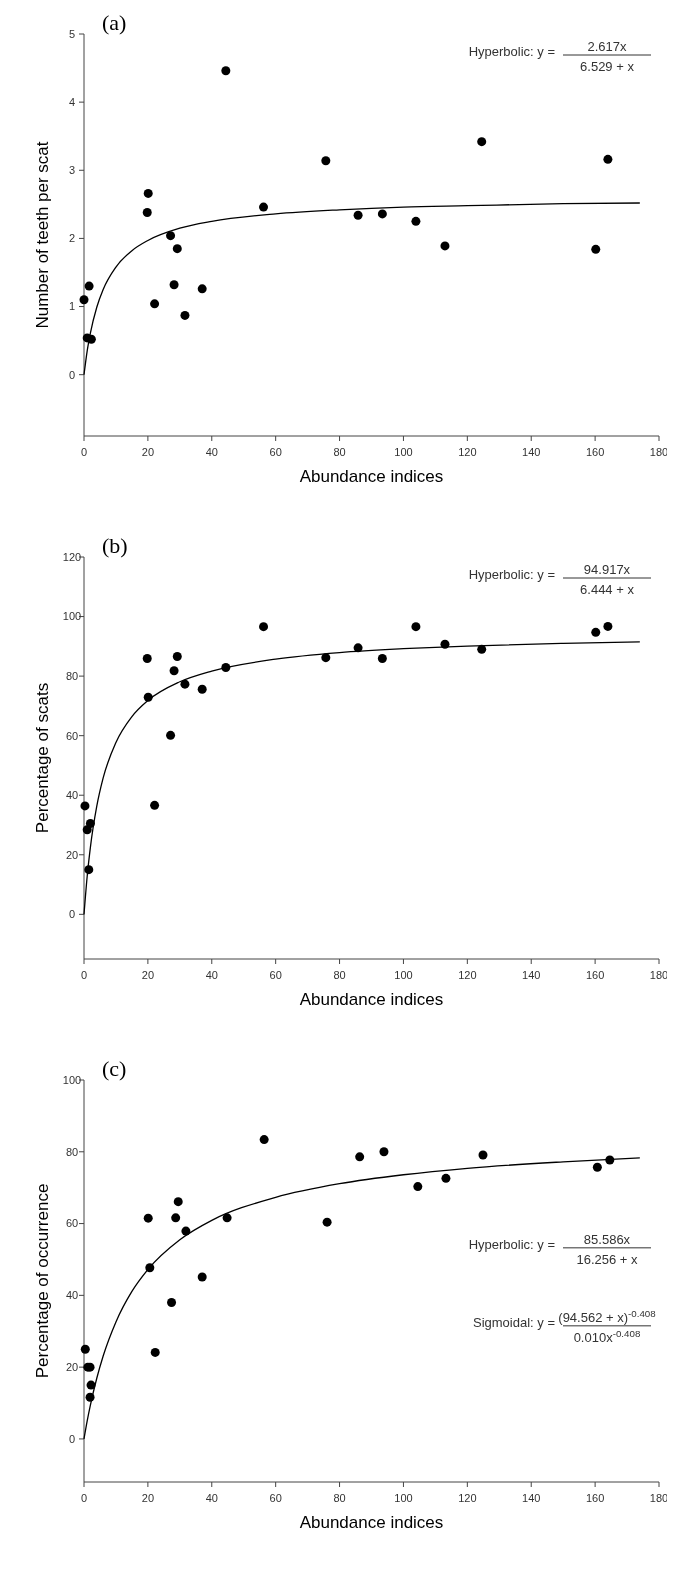 Image resolution: width=675 pixels, height=1587 pixels. Describe the element at coordinates (42, 758) in the screenshot. I see `y-axis-title: Percentage of scats` at that location.